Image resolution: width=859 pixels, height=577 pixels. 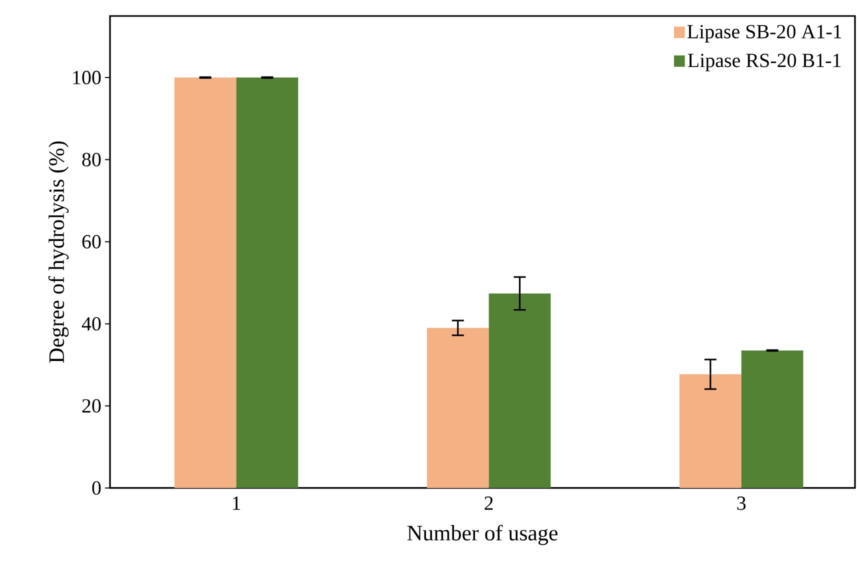 What do you see at coordinates (741, 503) in the screenshot?
I see `x-tick-label: 3` at bounding box center [741, 503].